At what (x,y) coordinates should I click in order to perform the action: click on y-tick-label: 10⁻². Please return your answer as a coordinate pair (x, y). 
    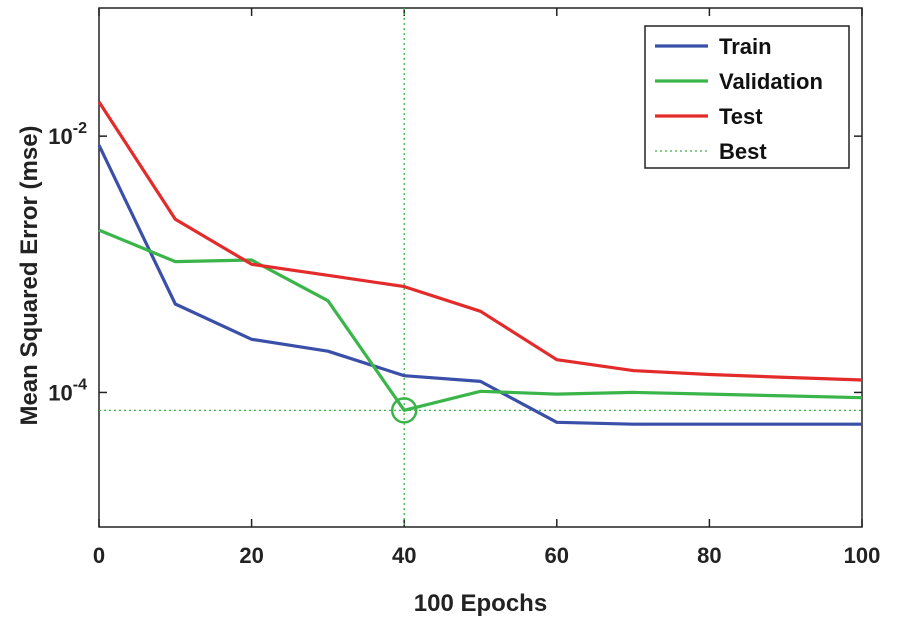
    Looking at the image, I should click on (67, 134).